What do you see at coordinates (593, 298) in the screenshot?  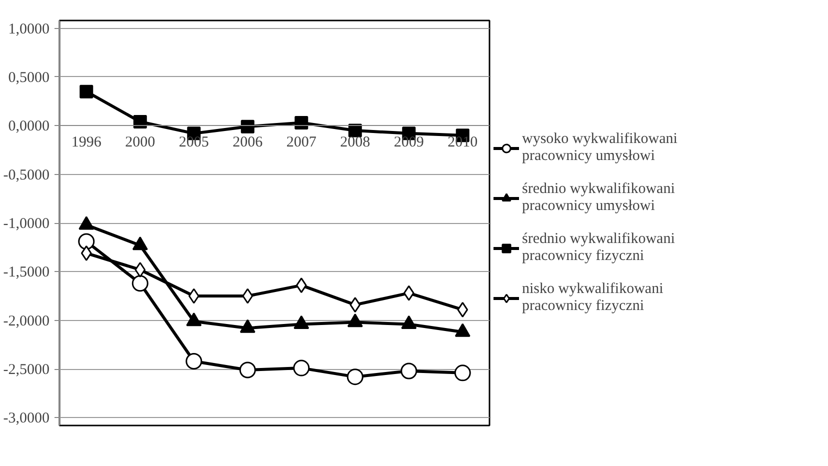 I see `legend-label: nisko wykwalifikowani pracownicy fizyczni` at bounding box center [593, 298].